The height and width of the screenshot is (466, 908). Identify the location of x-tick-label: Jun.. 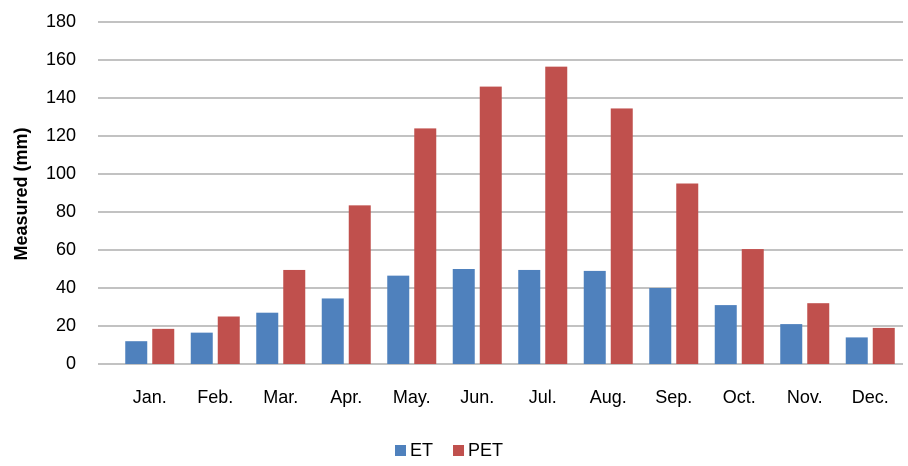
(477, 397).